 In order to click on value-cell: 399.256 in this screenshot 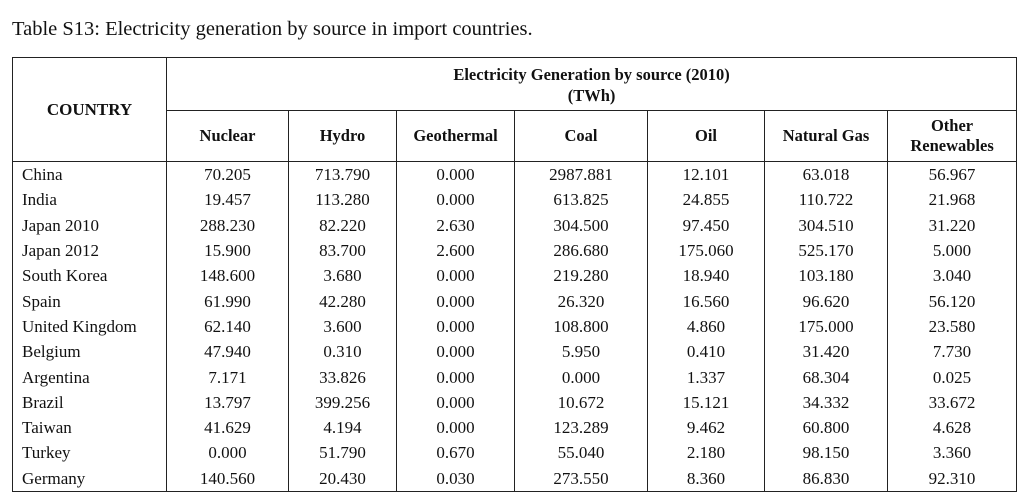, I will do `click(342, 402)`.